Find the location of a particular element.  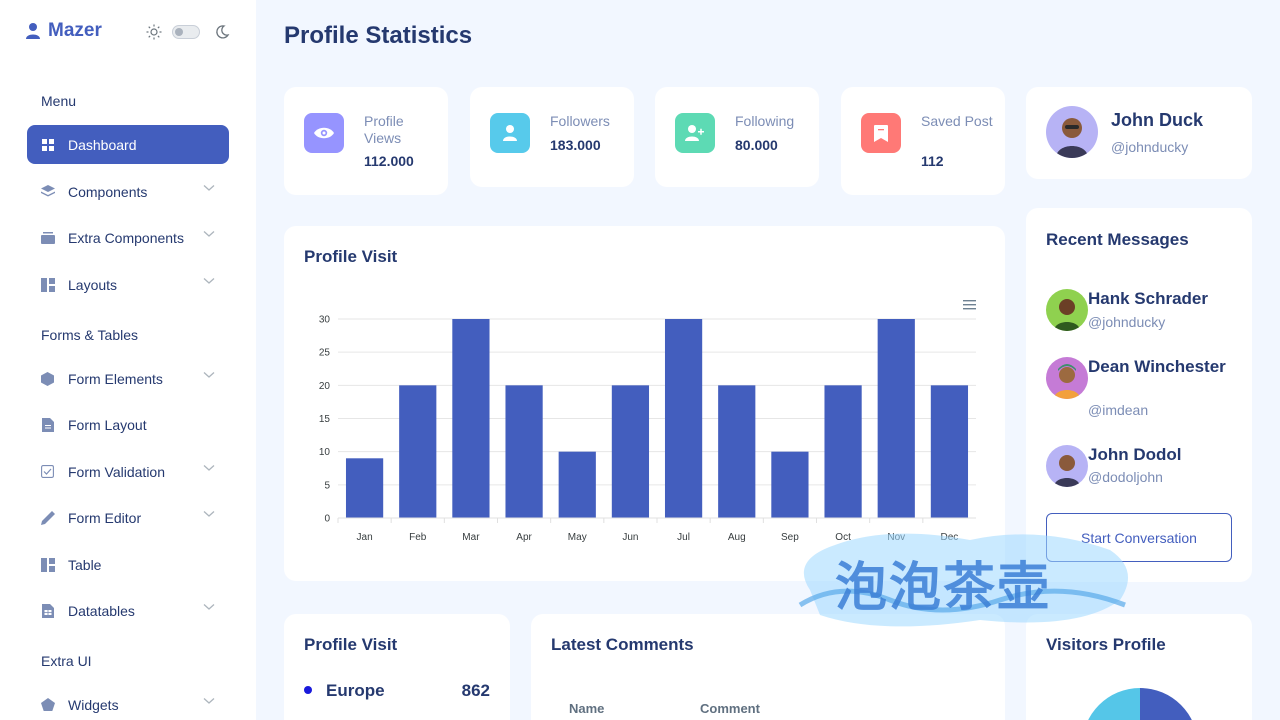

sidebar-item-form-validation: Form Validation is located at coordinates (128, 471).